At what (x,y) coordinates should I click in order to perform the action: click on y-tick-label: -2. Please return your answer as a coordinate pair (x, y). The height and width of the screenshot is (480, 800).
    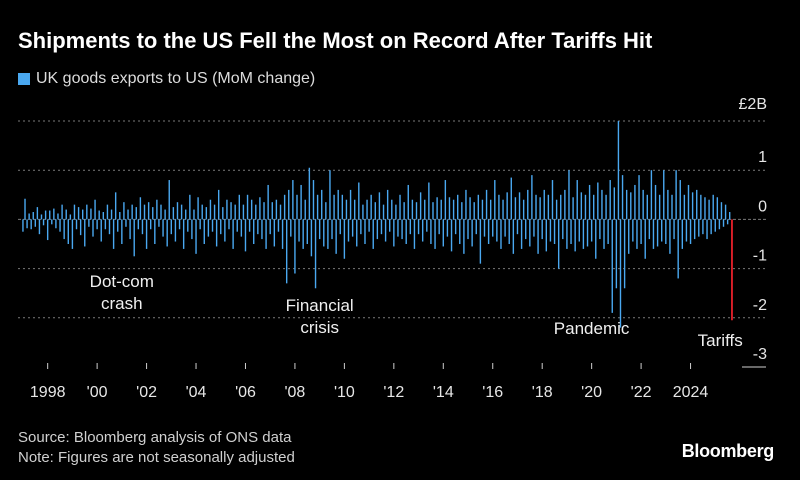
    Looking at the image, I should click on (760, 305).